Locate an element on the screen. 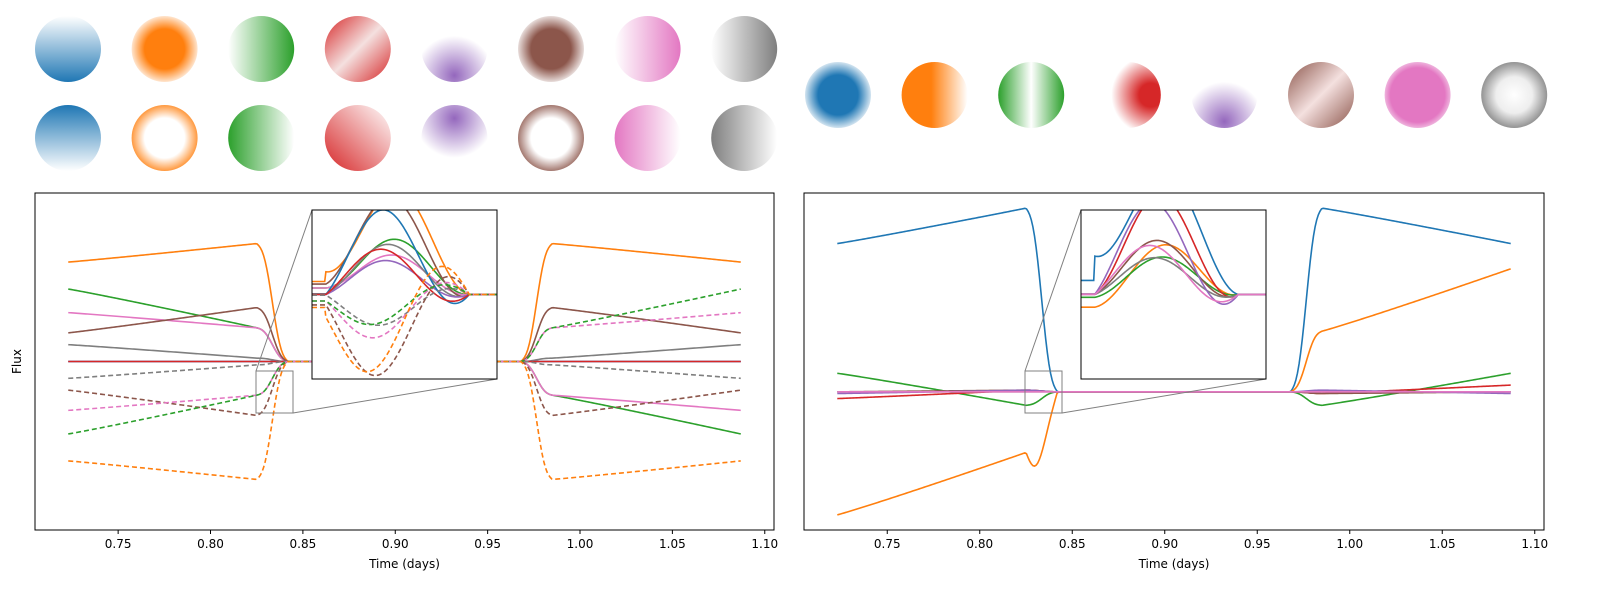  inset-series-line-orange-dashed is located at coordinates (404, 319).